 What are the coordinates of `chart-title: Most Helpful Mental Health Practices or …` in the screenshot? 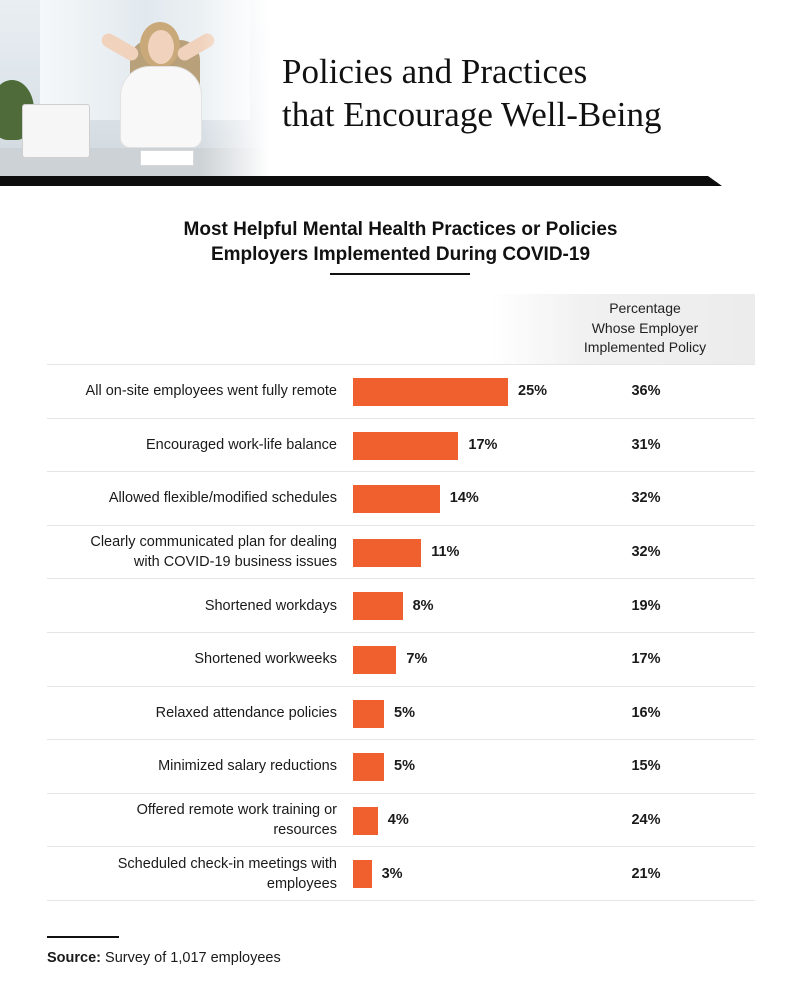 It's located at (400, 242).